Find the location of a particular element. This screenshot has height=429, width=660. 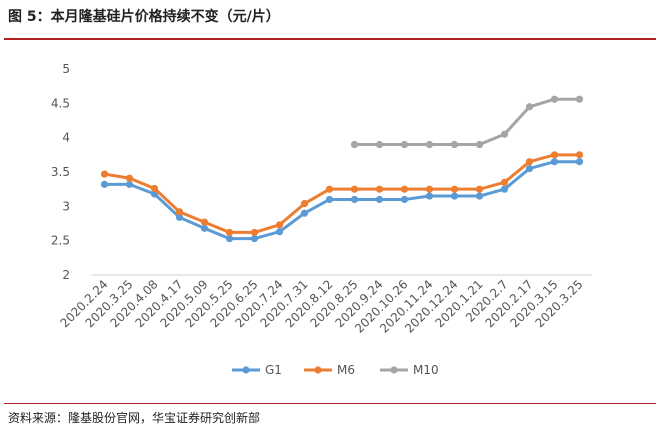

y-tick-label: 4.5 is located at coordinates (60, 103).